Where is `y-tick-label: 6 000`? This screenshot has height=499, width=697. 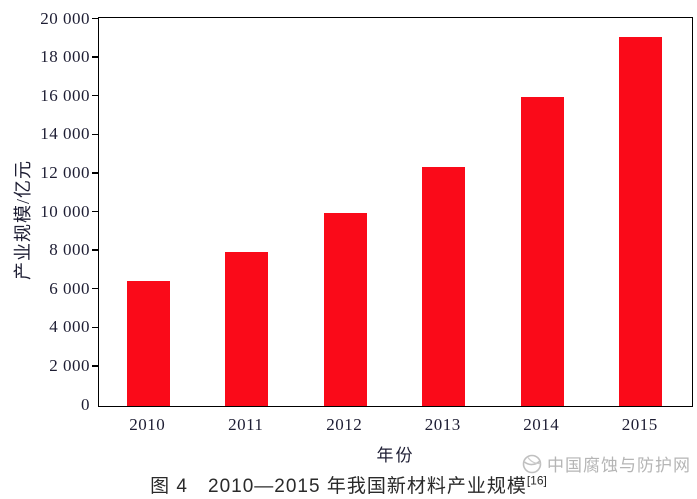 y-tick-label: 6 000 is located at coordinates (69, 288).